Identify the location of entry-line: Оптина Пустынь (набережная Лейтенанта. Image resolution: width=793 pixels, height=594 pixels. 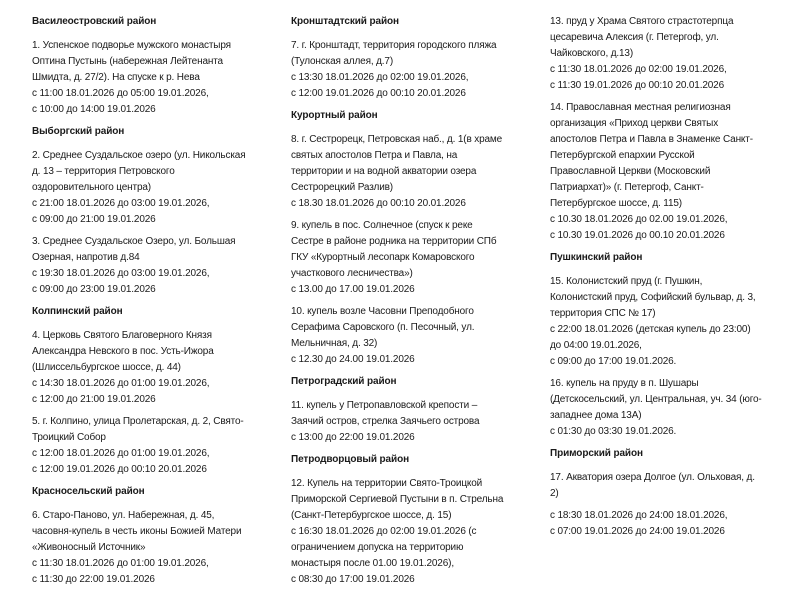
(127, 61).